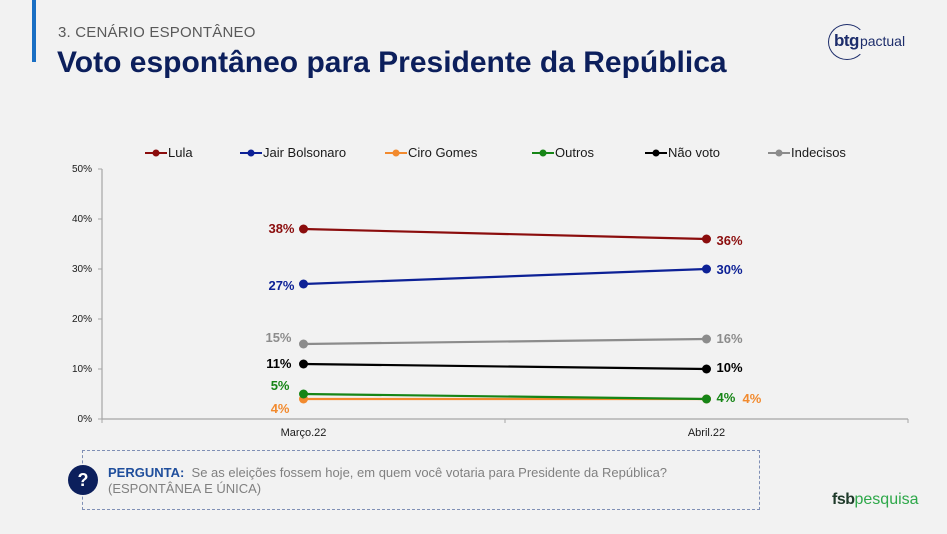 The height and width of the screenshot is (534, 947). I want to click on series-line-nao-voto, so click(505, 366).